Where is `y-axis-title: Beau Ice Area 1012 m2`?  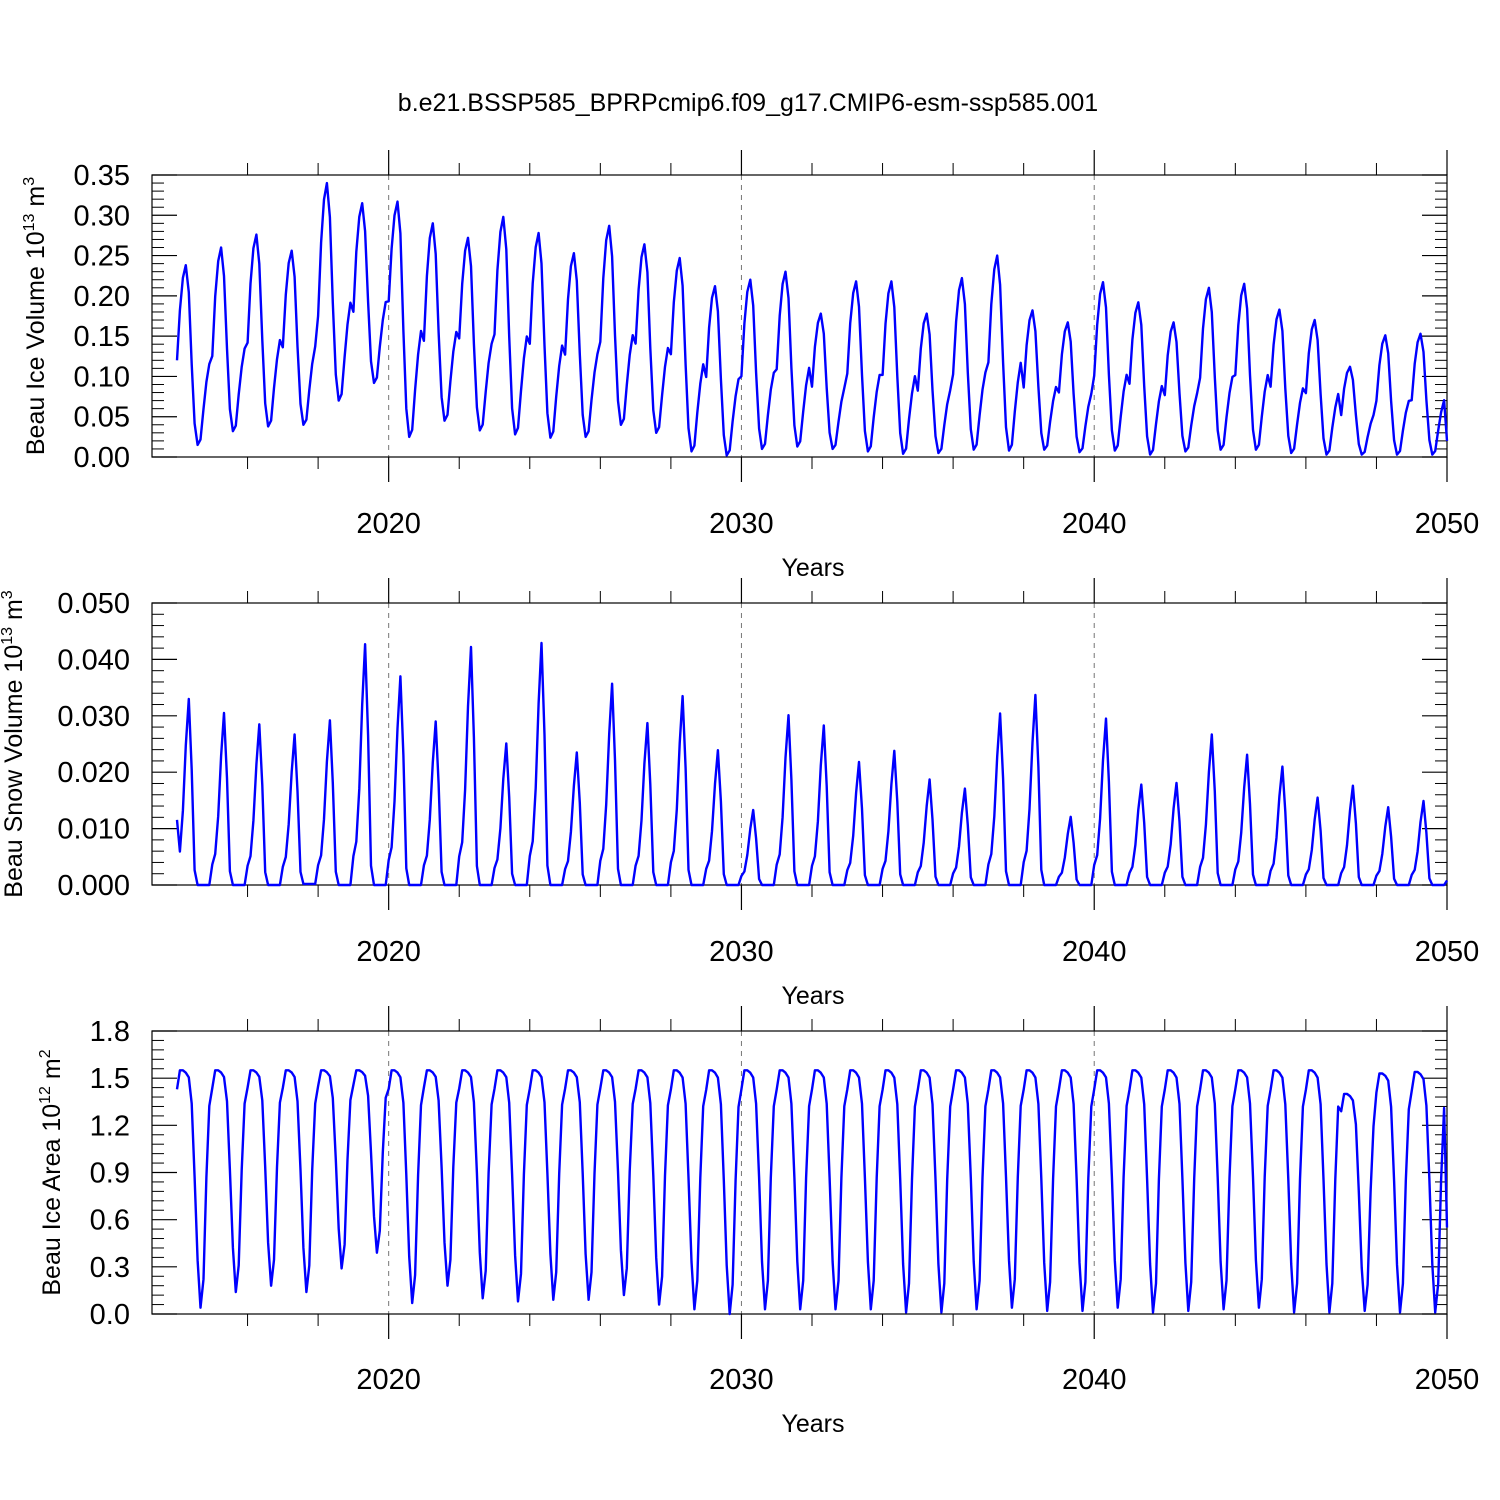 y-axis-title: Beau Ice Area 1012 m2 is located at coordinates (51, 1172).